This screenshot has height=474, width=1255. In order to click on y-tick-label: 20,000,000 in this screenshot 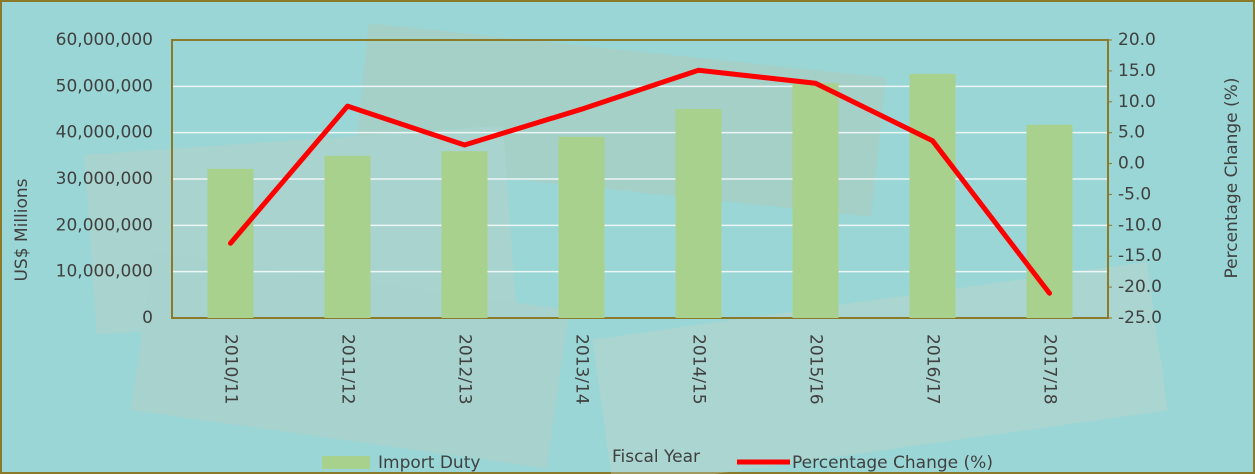, I will do `click(104, 225)`.